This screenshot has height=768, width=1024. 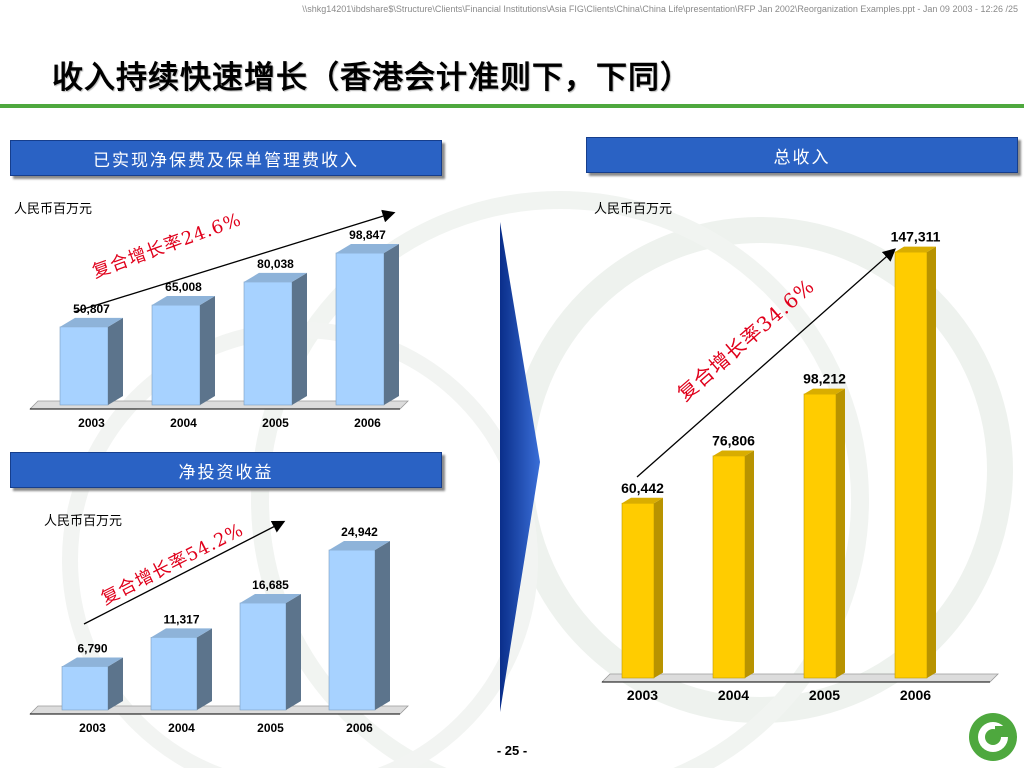 What do you see at coordinates (115, 361) in the screenshot?
I see `premiums-bar-side-2003` at bounding box center [115, 361].